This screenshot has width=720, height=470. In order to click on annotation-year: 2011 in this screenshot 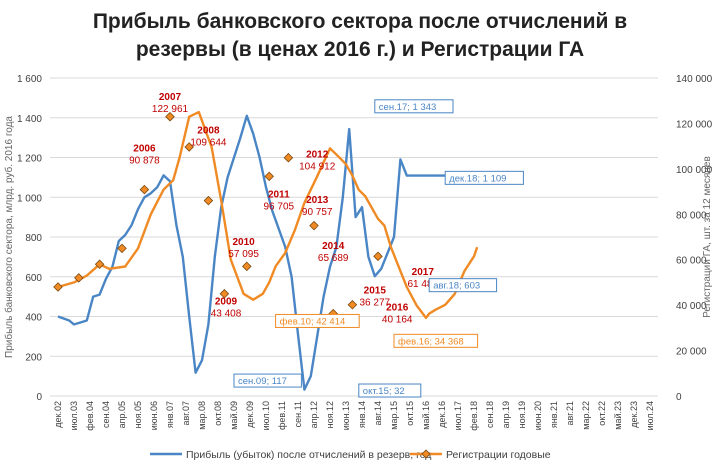, I will do `click(279, 194)`.